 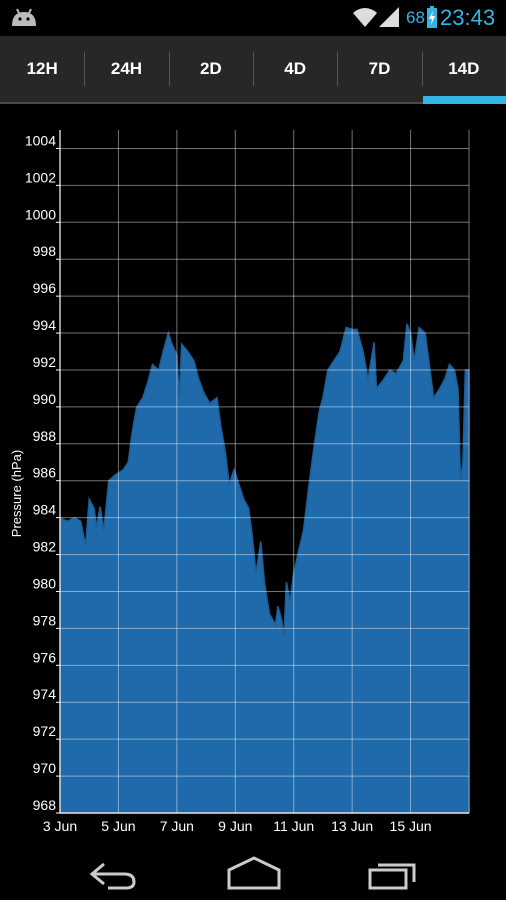 I want to click on x-tick-label: 13 Jun, so click(x=352, y=826).